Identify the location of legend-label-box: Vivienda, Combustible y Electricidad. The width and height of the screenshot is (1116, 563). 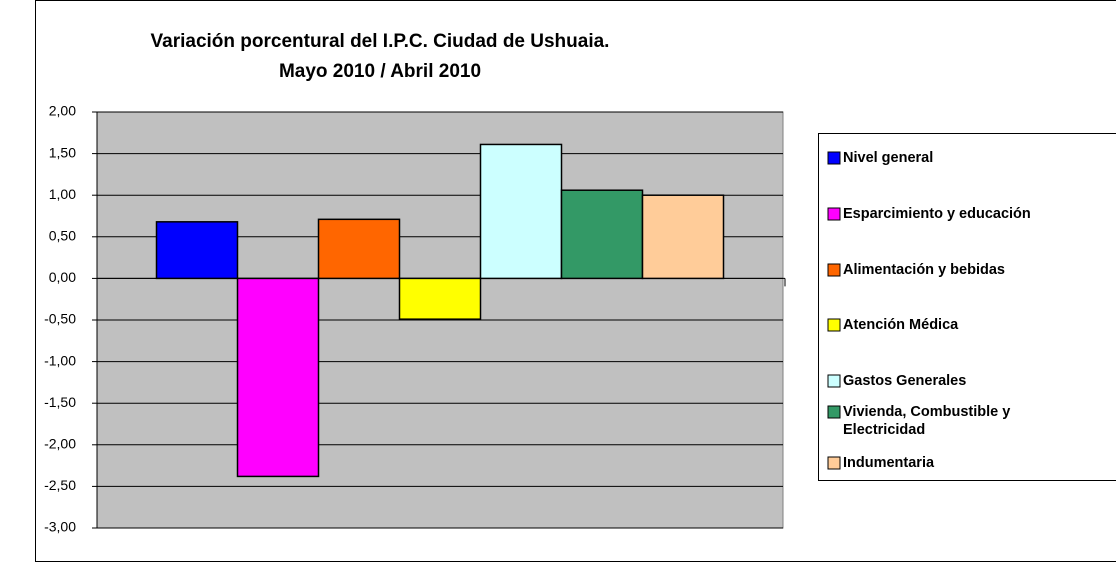
(927, 421).